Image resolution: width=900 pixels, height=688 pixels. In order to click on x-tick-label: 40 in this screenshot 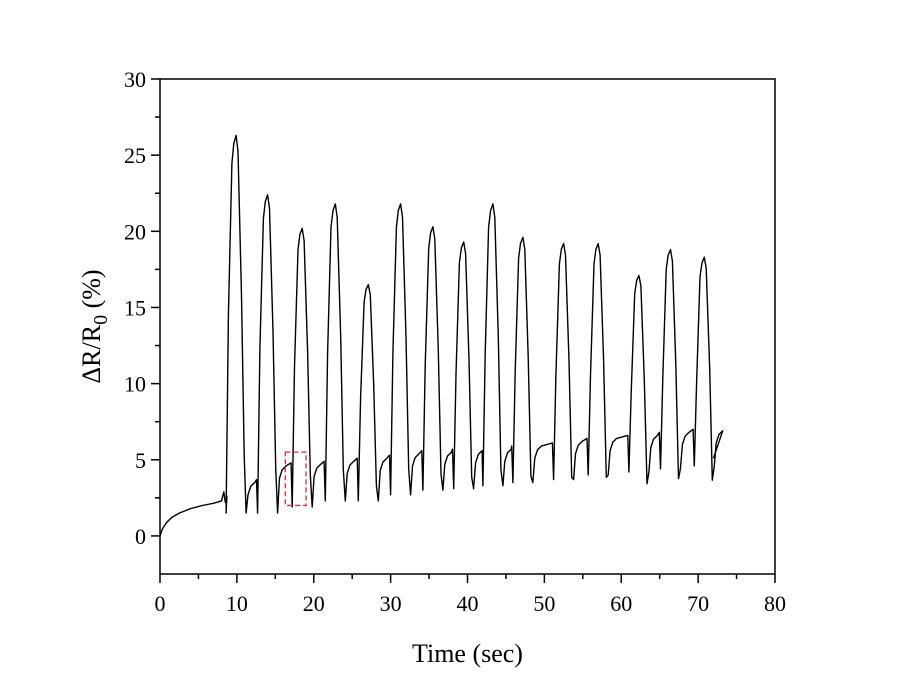, I will do `click(468, 603)`.